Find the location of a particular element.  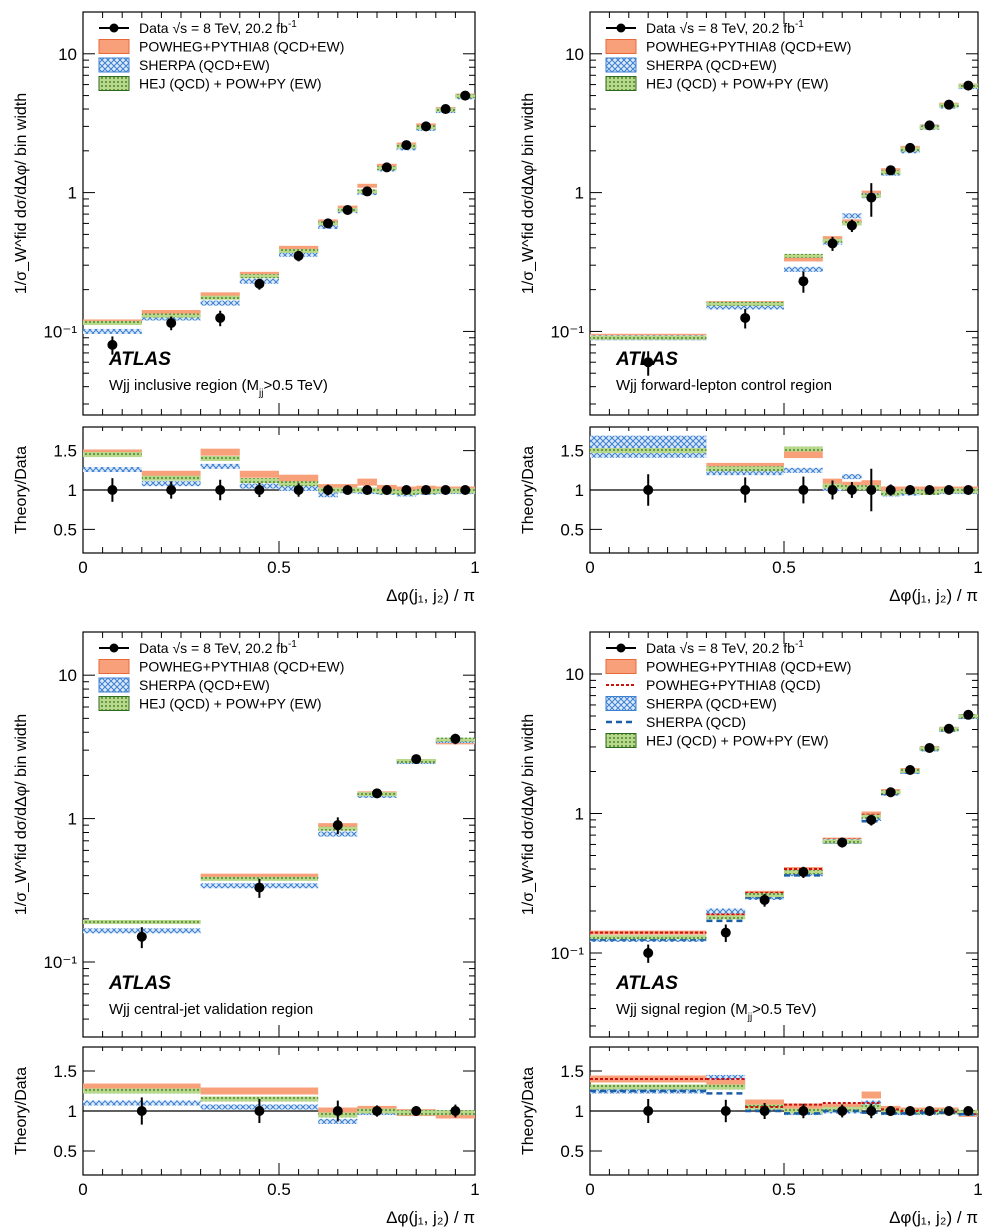

main-plot-frame is located at coordinates (279, 213).